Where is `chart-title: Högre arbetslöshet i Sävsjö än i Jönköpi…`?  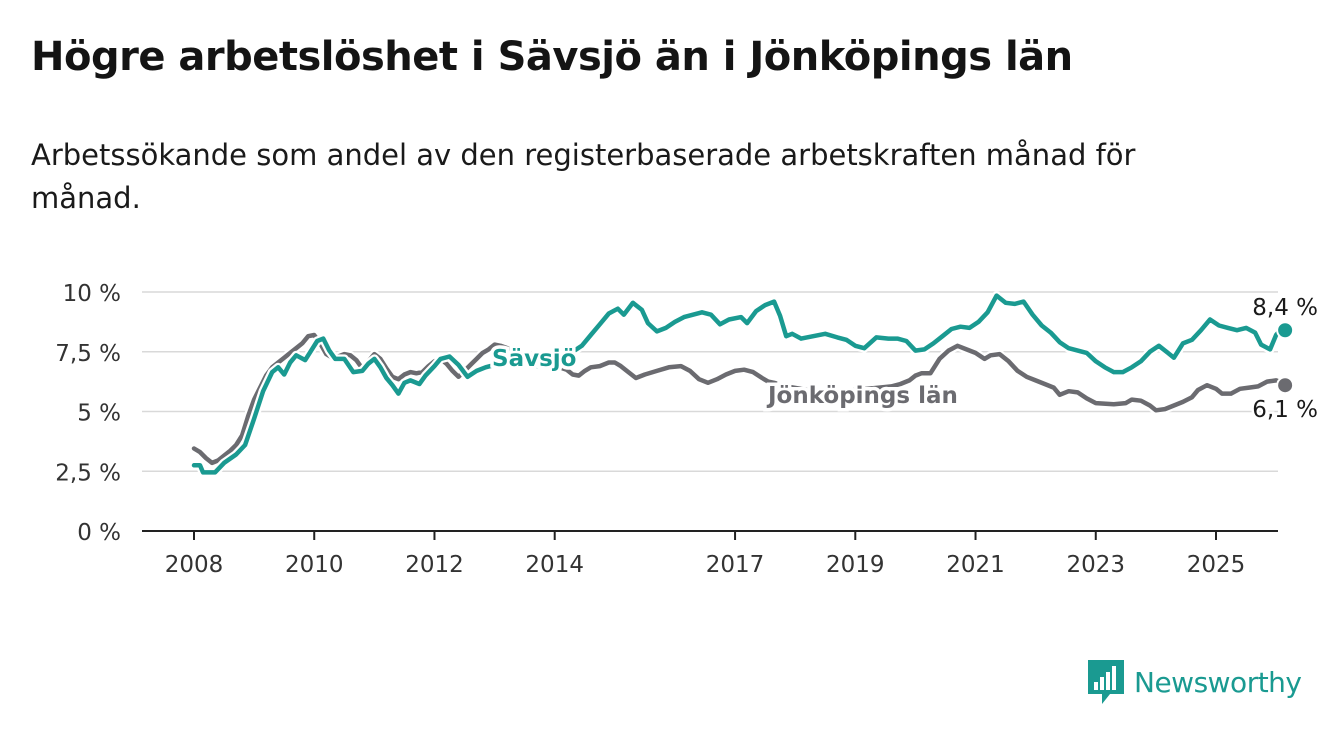 chart-title: Högre arbetslöshet i Sävsjö än i Jönköpi… is located at coordinates (552, 57).